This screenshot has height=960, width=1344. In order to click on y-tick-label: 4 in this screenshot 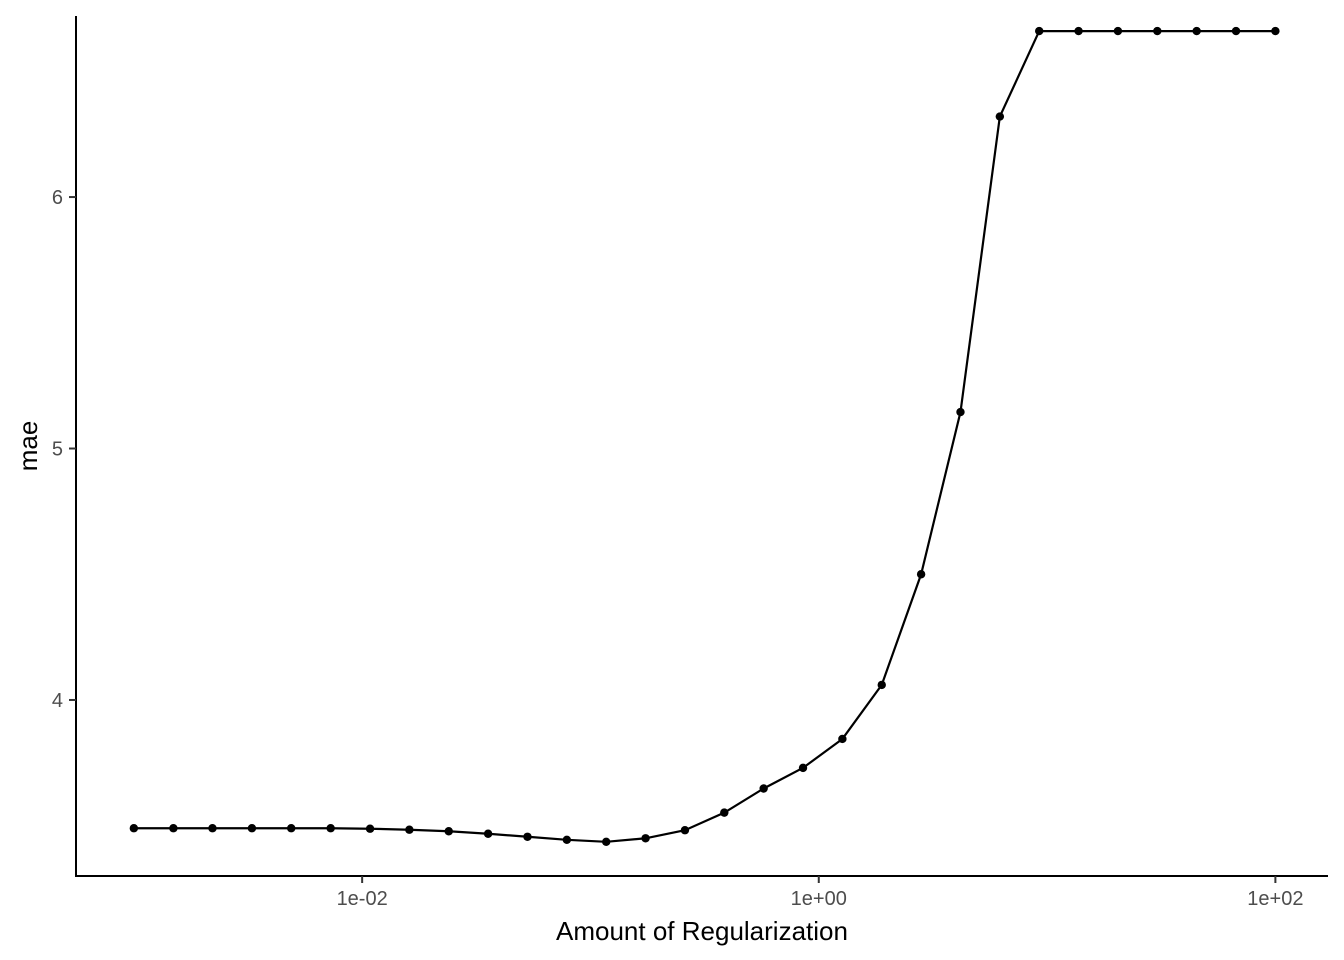, I will do `click(57, 701)`.